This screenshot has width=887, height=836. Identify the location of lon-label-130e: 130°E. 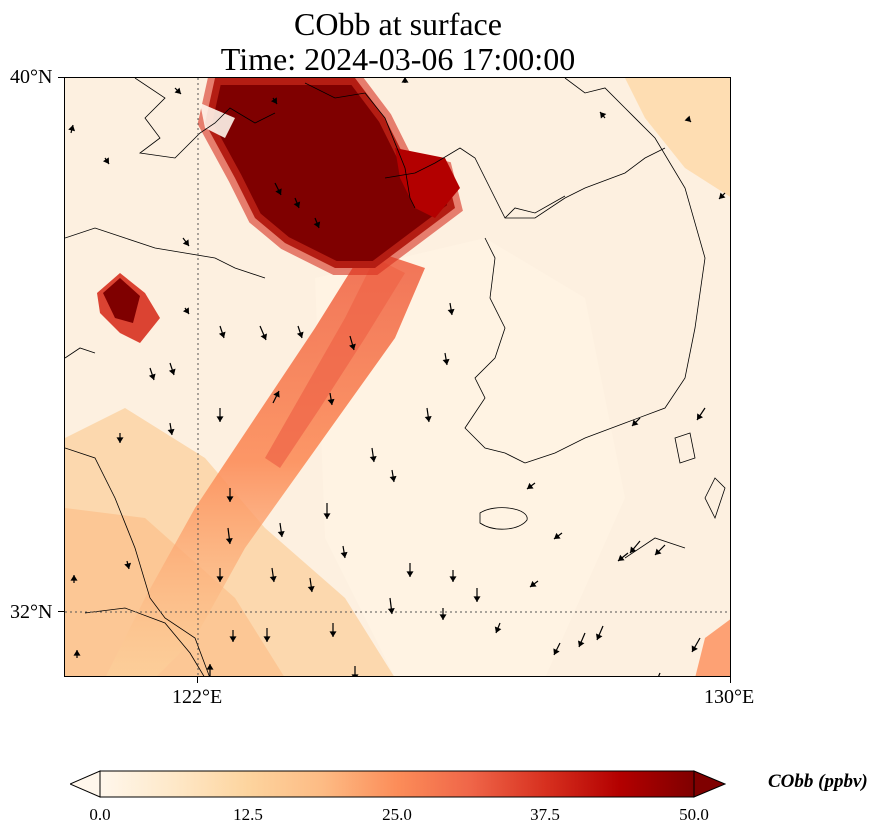
(729, 697).